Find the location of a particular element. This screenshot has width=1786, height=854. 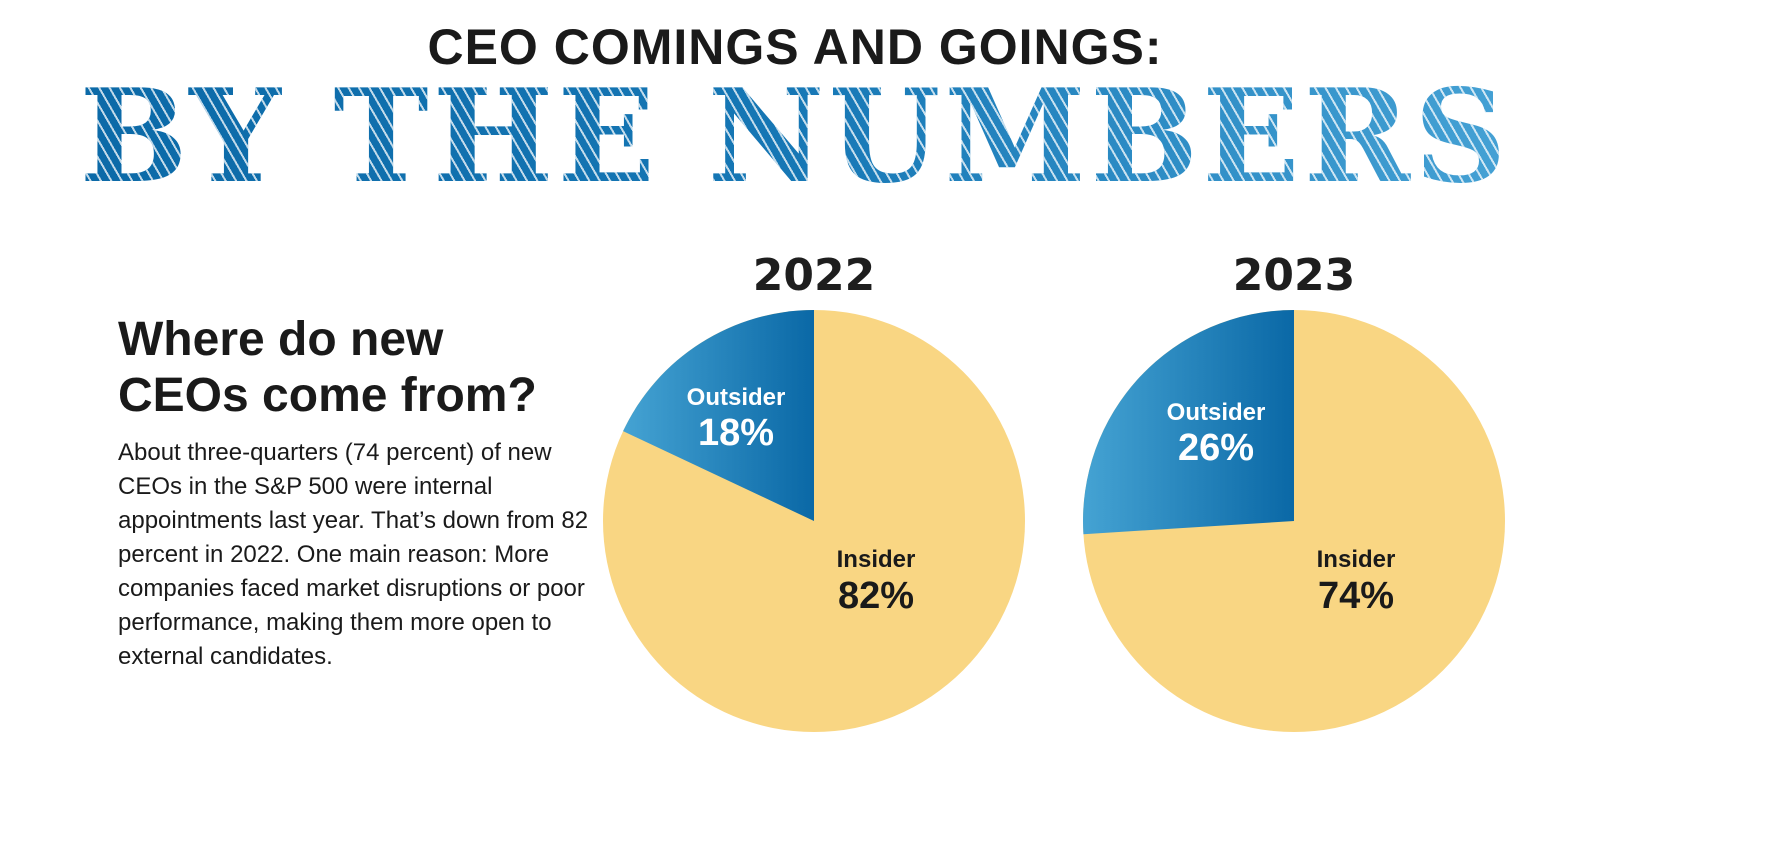

pie-title-2023: 2023 is located at coordinates (1294, 275).